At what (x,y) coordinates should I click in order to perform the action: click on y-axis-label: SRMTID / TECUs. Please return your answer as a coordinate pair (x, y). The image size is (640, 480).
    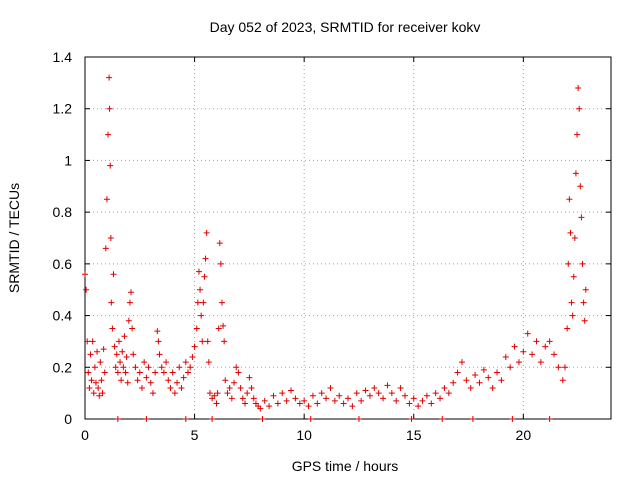
    Looking at the image, I should click on (14, 238).